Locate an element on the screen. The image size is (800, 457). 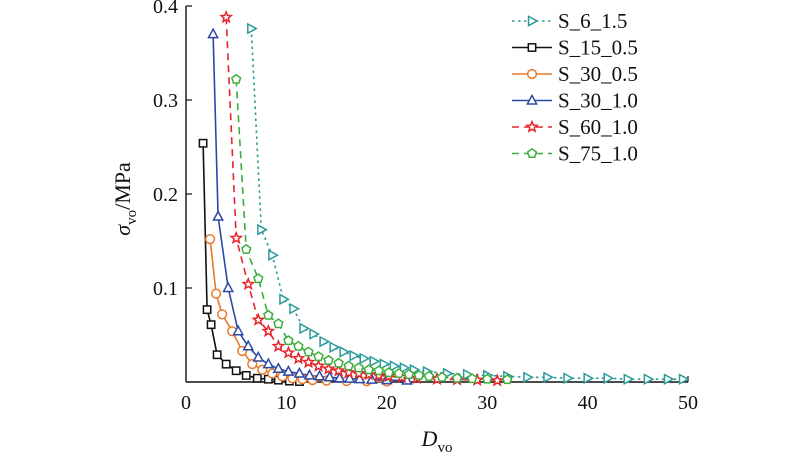
x-tick-label: 30 is located at coordinates (487, 403).